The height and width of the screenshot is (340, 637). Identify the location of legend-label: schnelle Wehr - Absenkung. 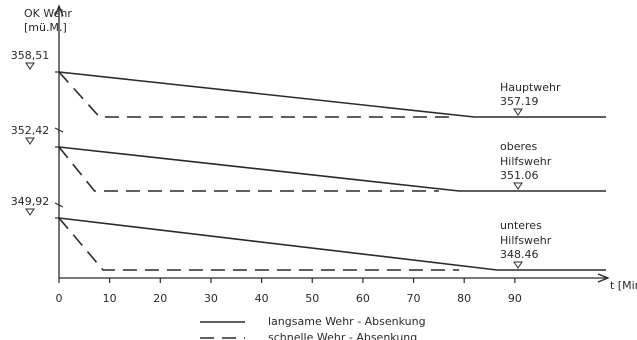
(342, 335).